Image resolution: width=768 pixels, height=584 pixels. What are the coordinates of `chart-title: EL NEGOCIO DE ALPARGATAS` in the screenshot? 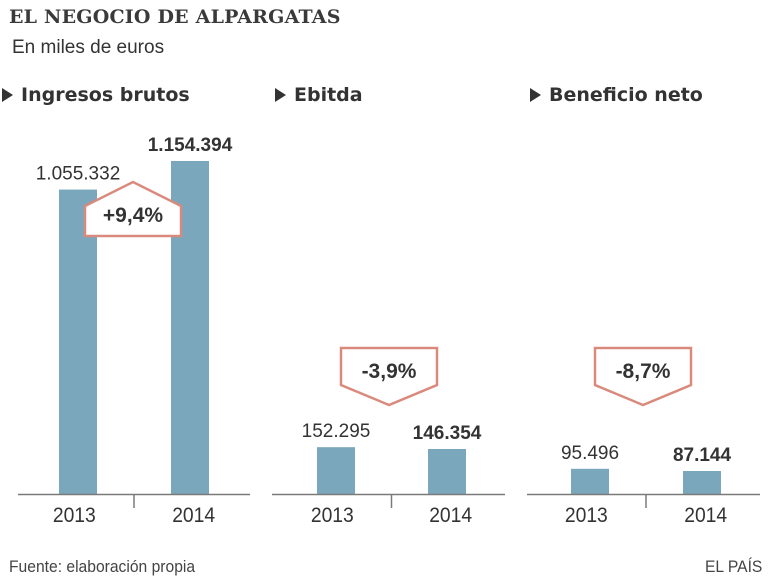 It's located at (175, 17).